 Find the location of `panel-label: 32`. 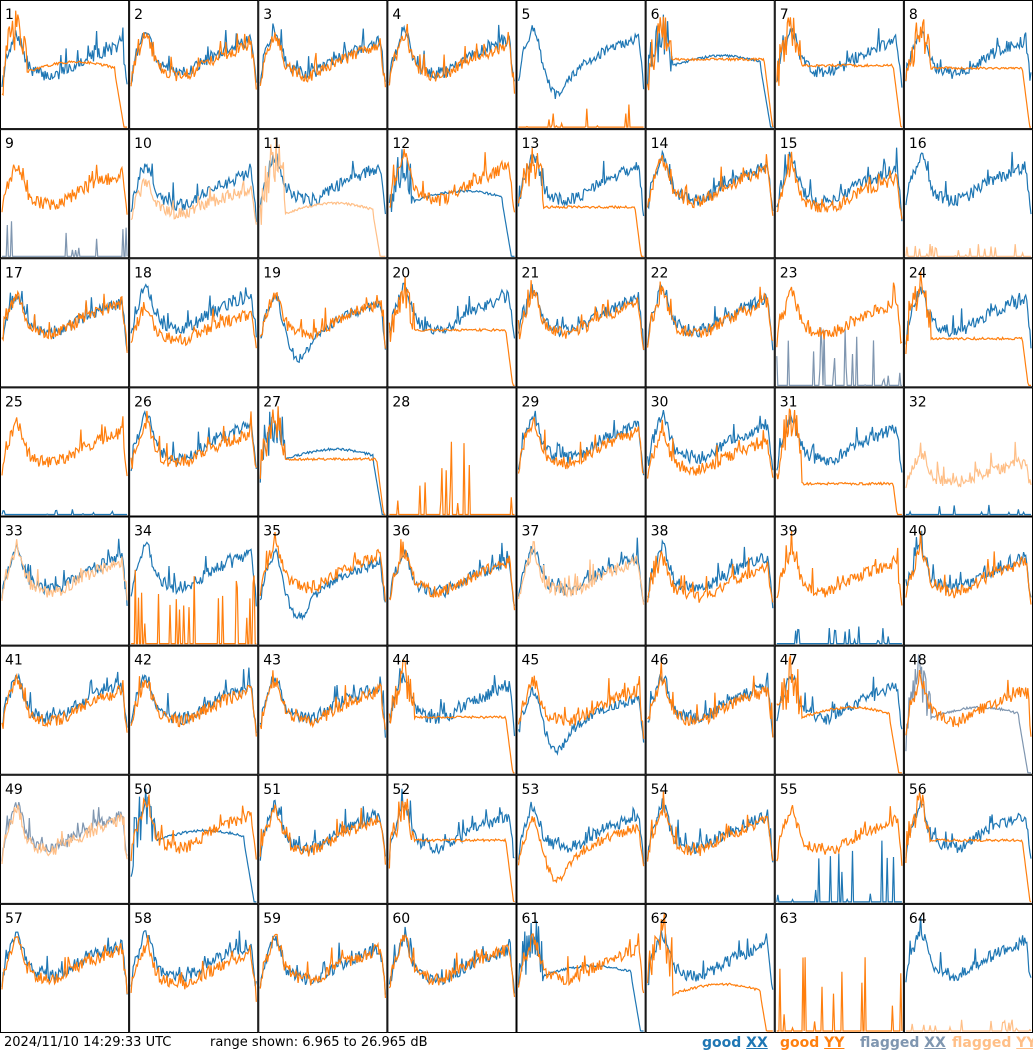

panel-label: 32 is located at coordinates (918, 402).